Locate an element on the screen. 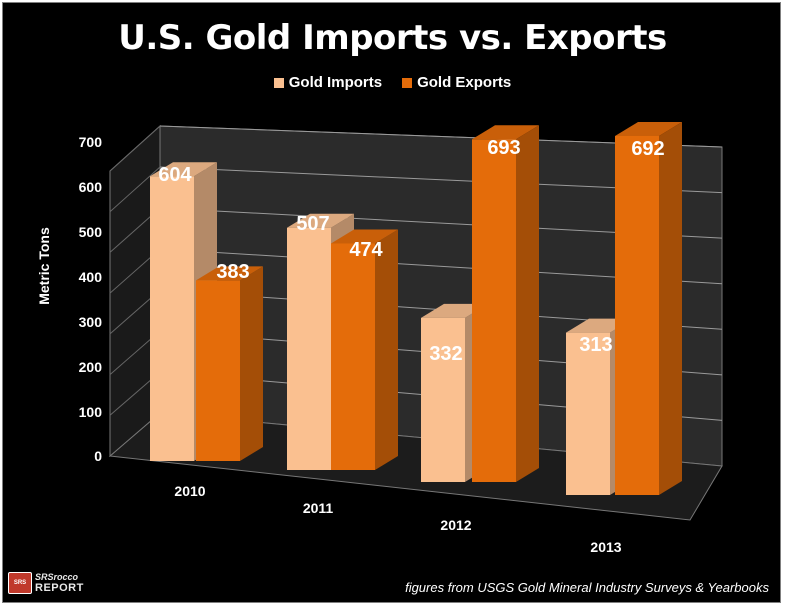 The width and height of the screenshot is (785, 607). data-label: 332 is located at coordinates (445, 354).